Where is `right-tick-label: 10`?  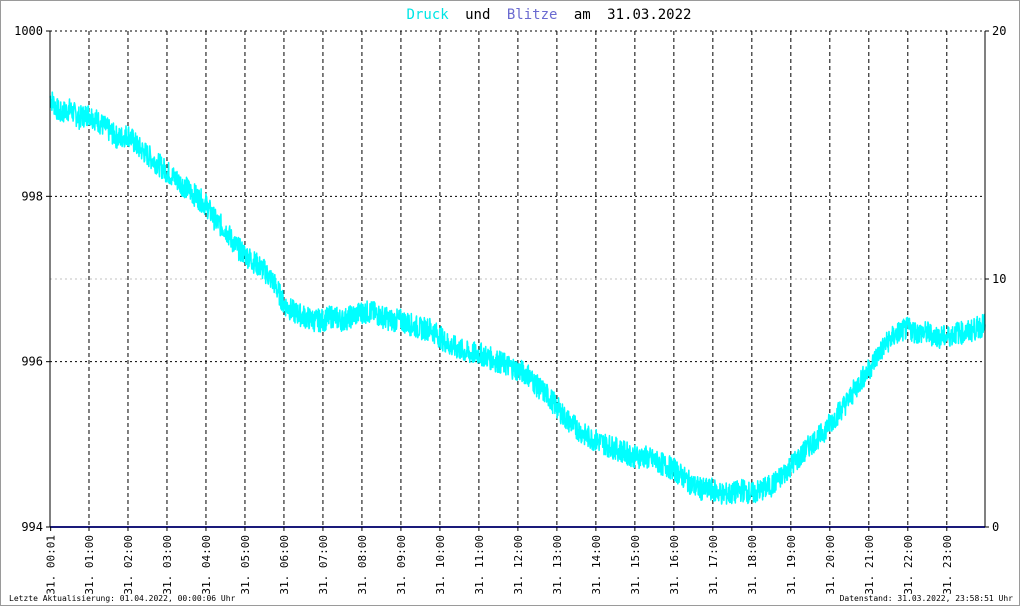 right-tick-label: 10 is located at coordinates (999, 279).